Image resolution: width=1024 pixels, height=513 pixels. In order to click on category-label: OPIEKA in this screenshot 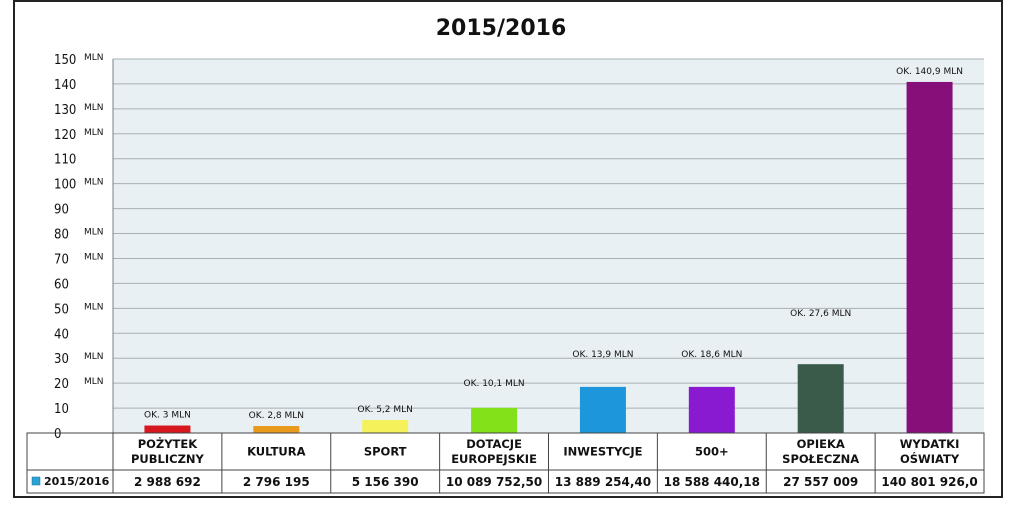, I will do `click(821, 444)`.